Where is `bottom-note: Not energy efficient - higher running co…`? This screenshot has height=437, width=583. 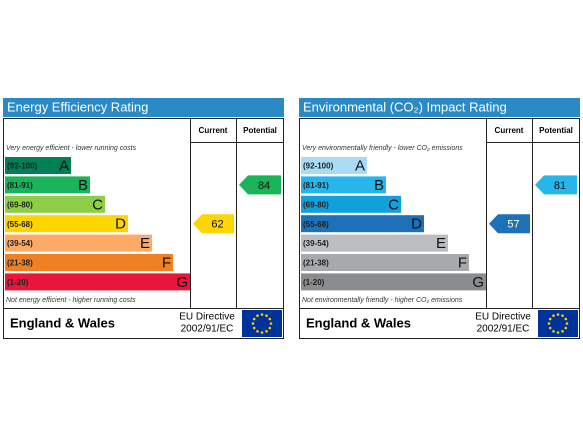
bottom-note: Not energy efficient - higher running co… is located at coordinates (71, 300).